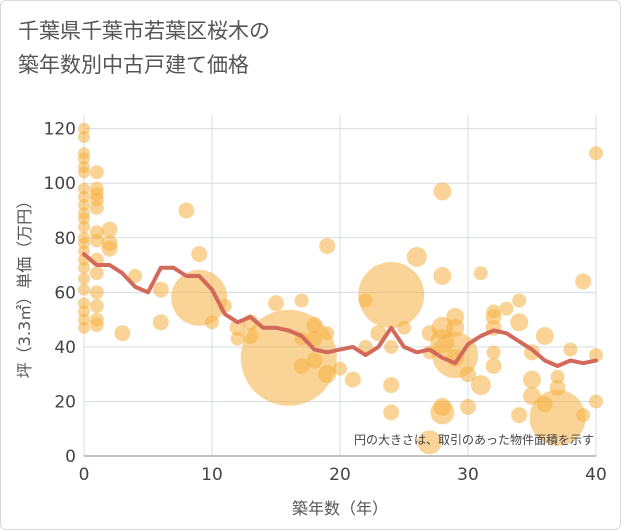 Image resolution: width=621 pixels, height=530 pixels. Describe the element at coordinates (65, 239) in the screenshot. I see `y-tick-label: 80` at that location.